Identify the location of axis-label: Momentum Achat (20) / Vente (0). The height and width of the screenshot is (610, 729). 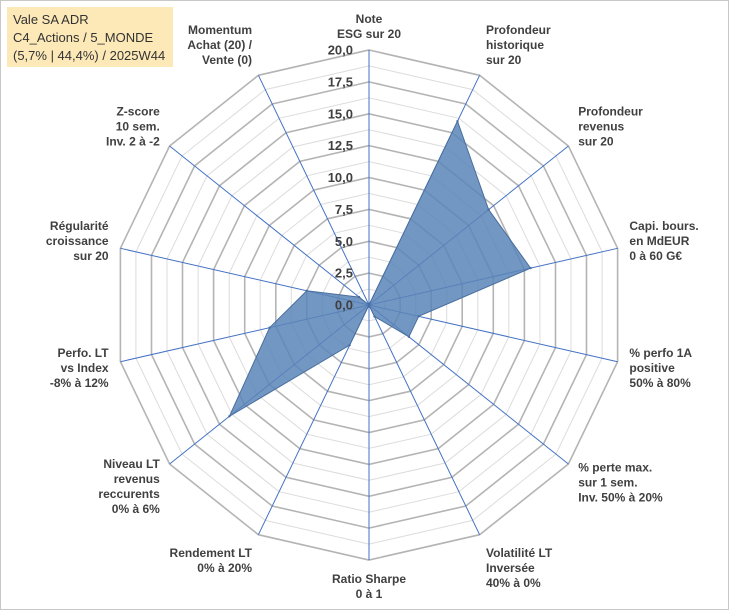
(219, 45).